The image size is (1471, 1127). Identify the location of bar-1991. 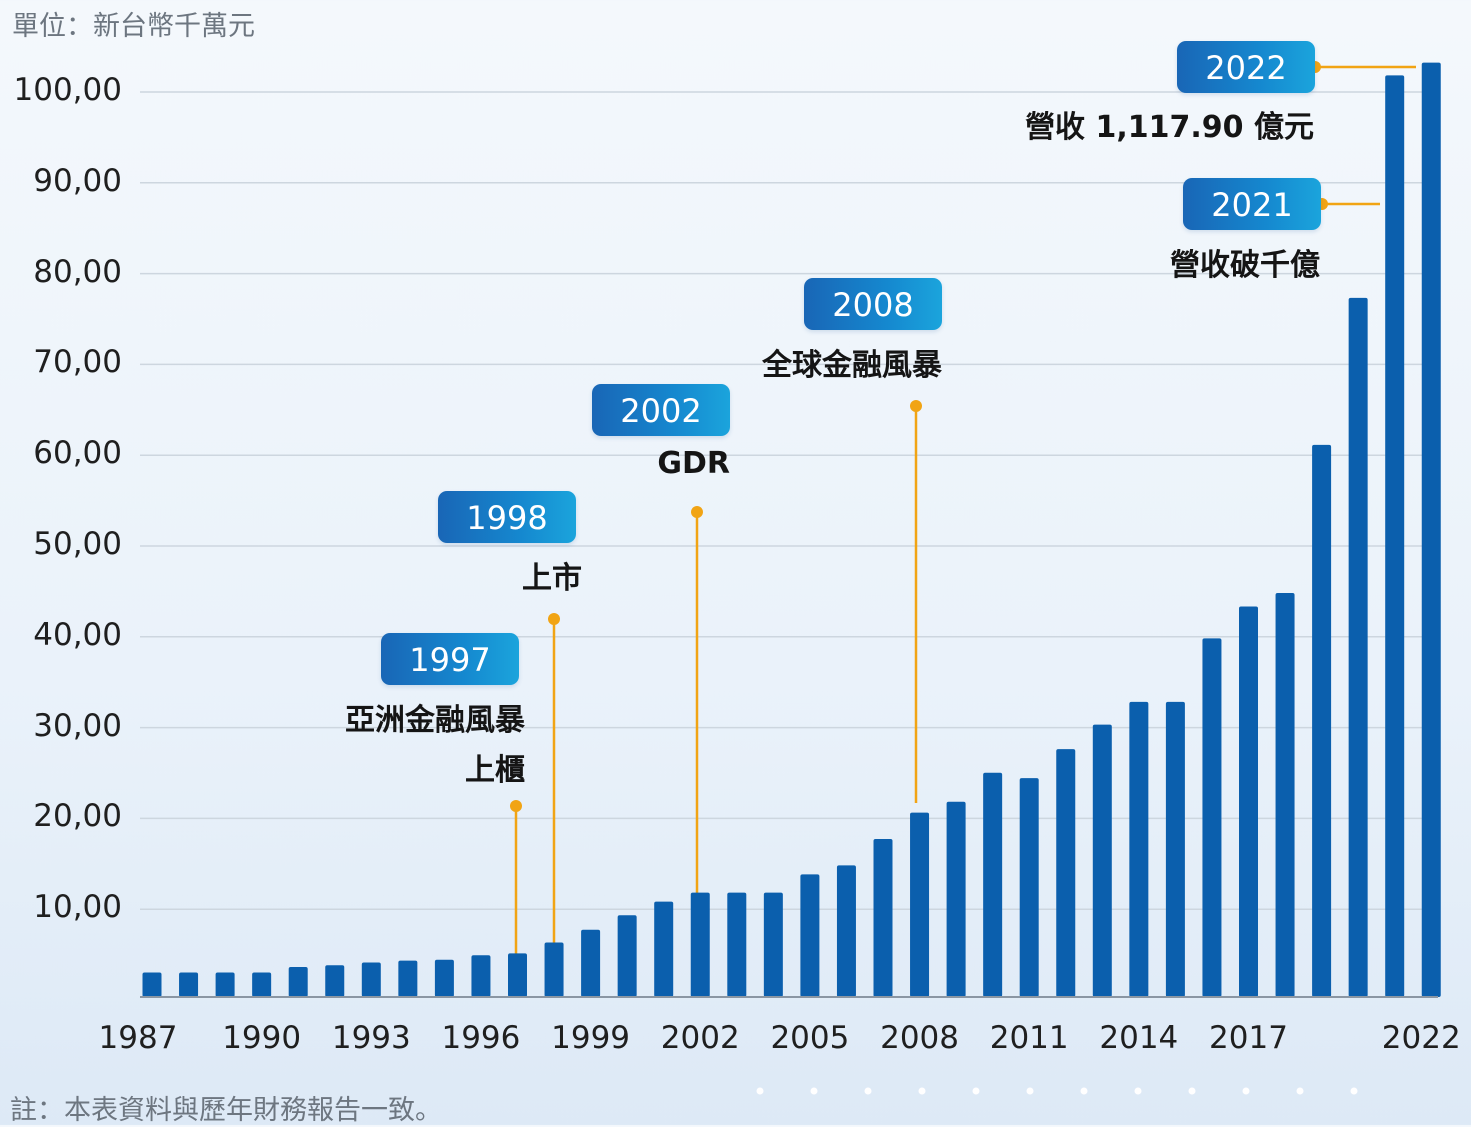
(298, 982).